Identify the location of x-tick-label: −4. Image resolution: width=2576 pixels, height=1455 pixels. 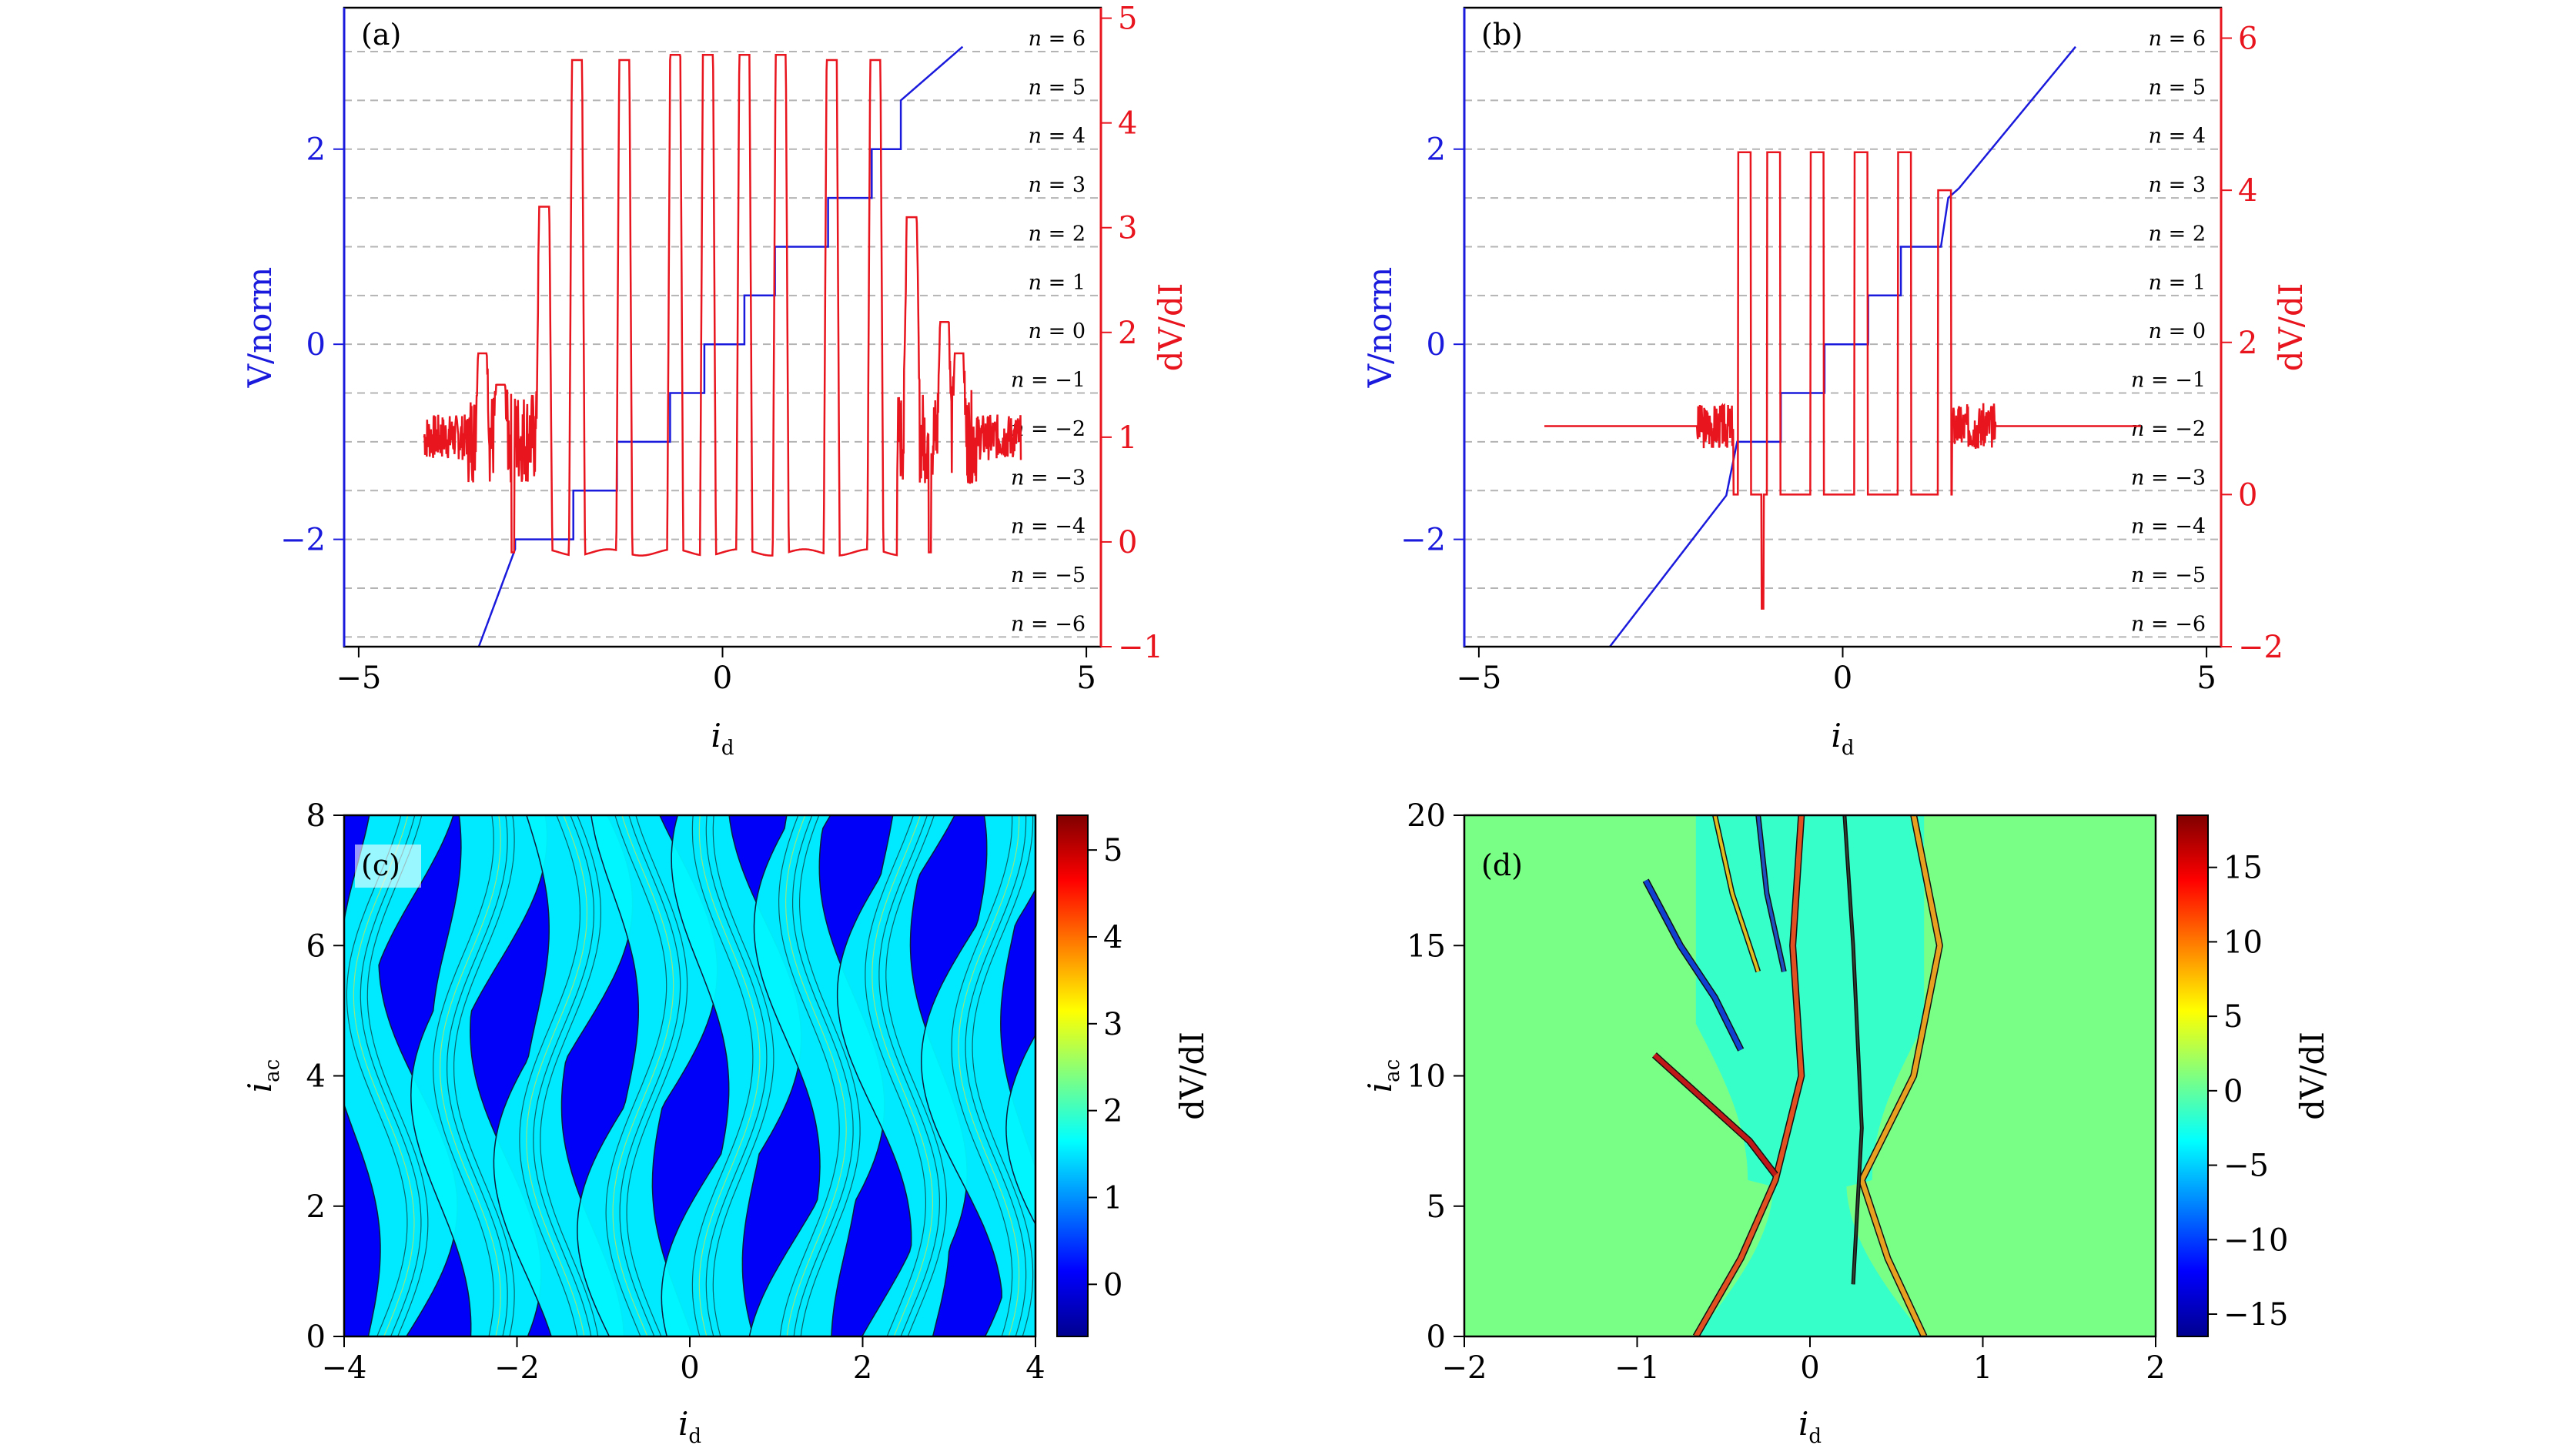
(345, 1368).